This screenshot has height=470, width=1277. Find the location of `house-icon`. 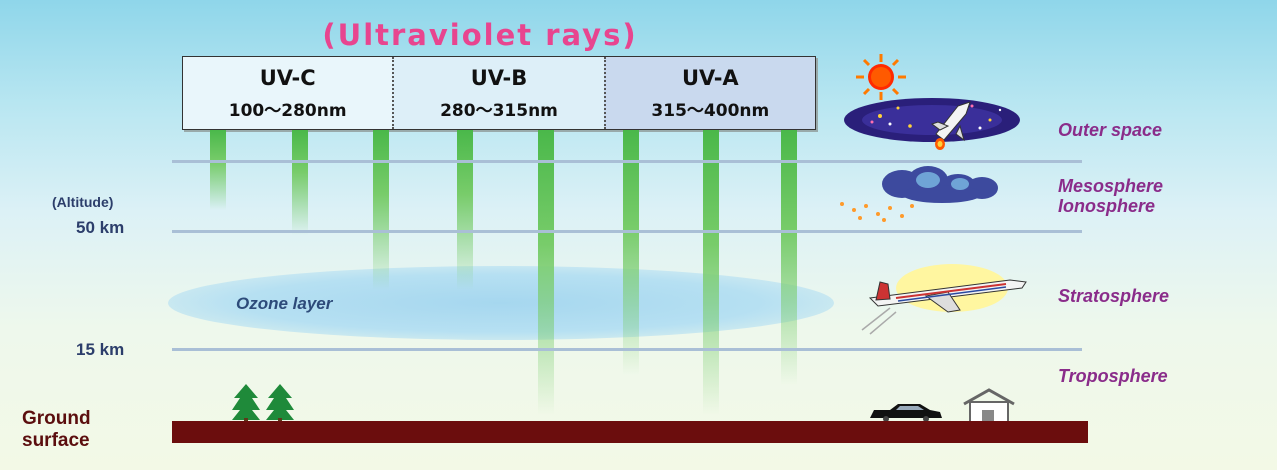

house-icon is located at coordinates (989, 406).